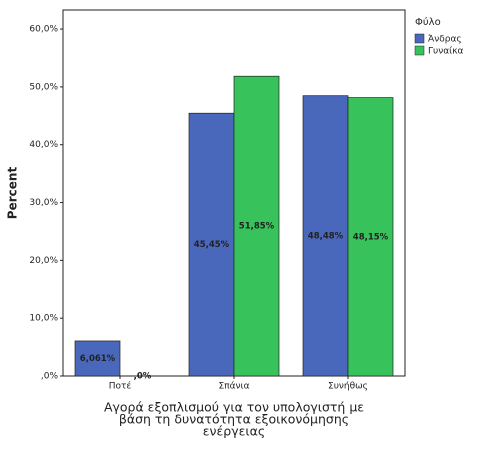 The image size is (479, 454). I want to click on y-tick-label: 10,0%, so click(43, 319).